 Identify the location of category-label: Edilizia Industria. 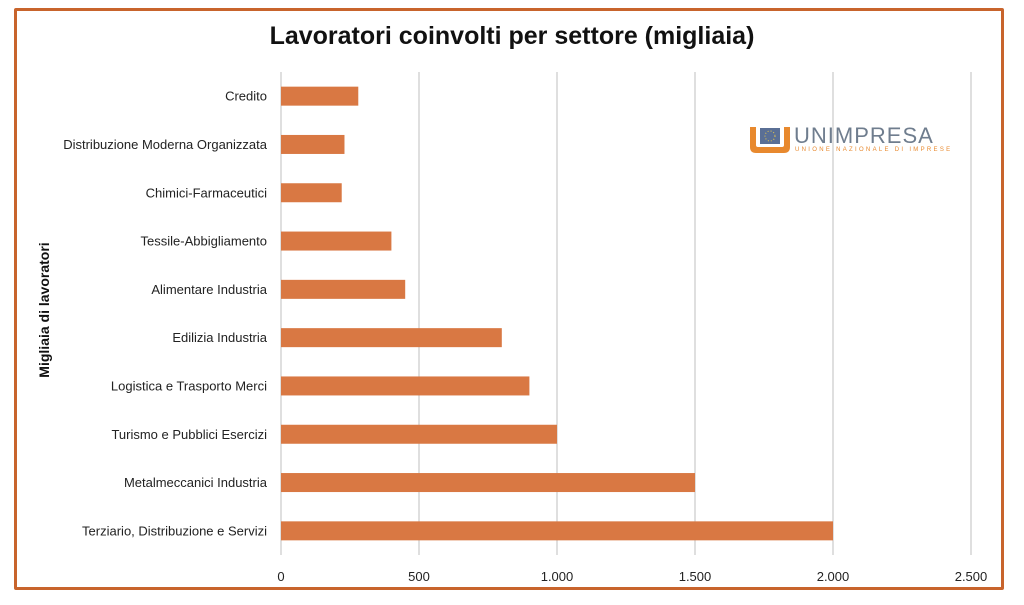
(219, 337).